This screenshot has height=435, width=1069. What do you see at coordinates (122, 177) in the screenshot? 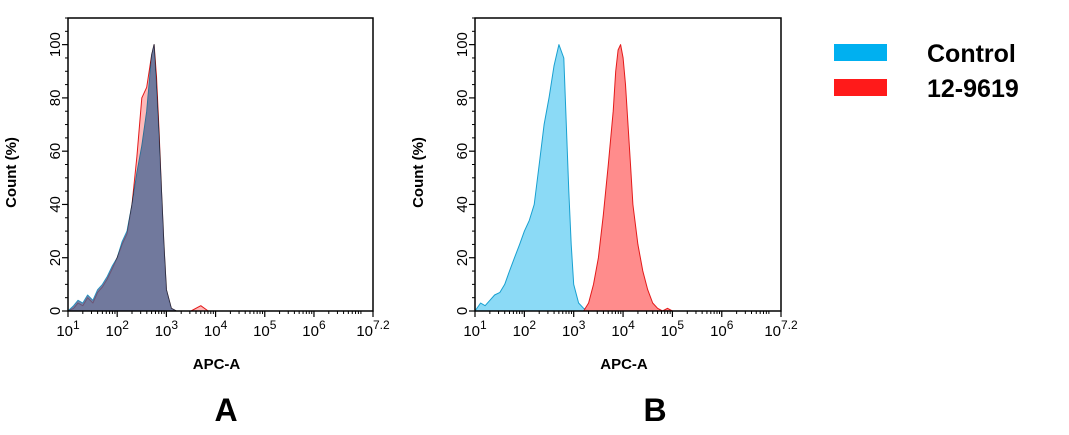
I see `series-overlap-shade` at bounding box center [122, 177].